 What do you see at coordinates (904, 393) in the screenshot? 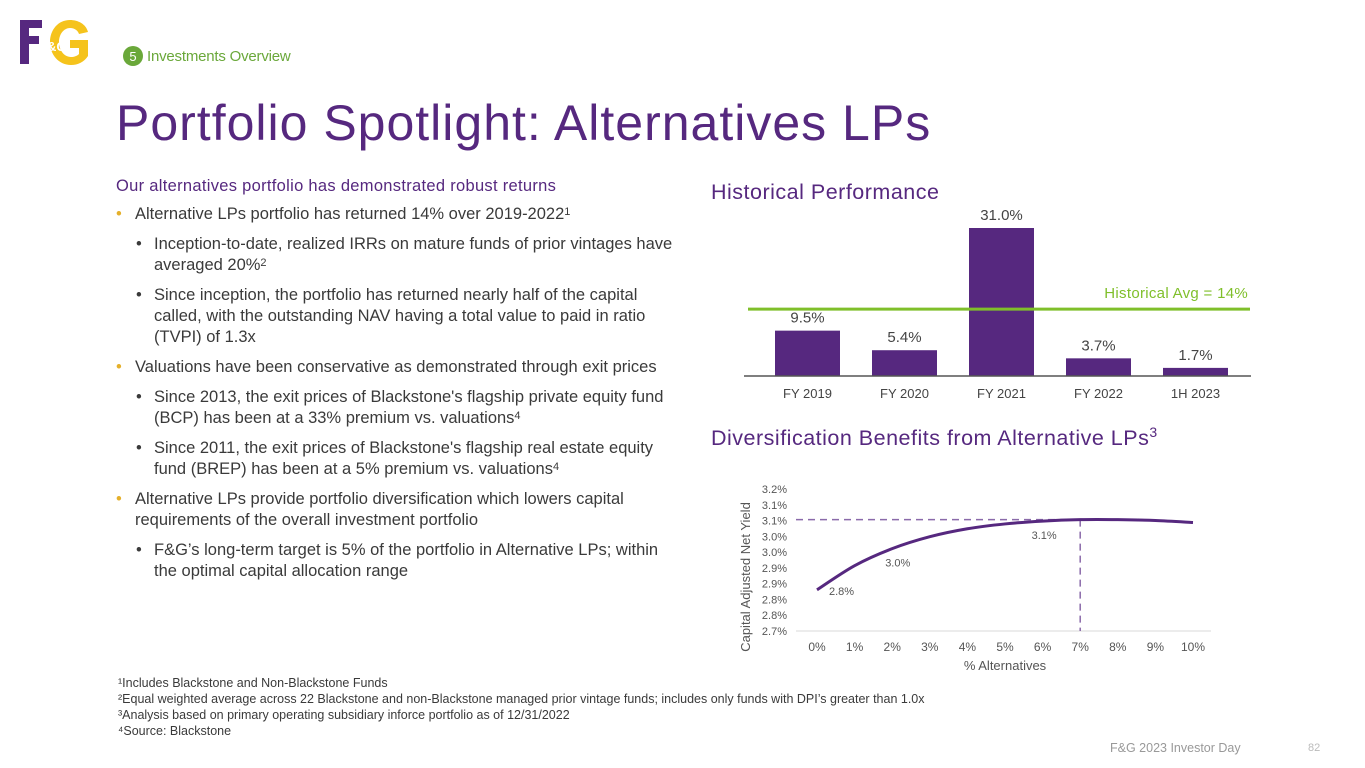
I see `x-tick-label: FY 2020` at bounding box center [904, 393].